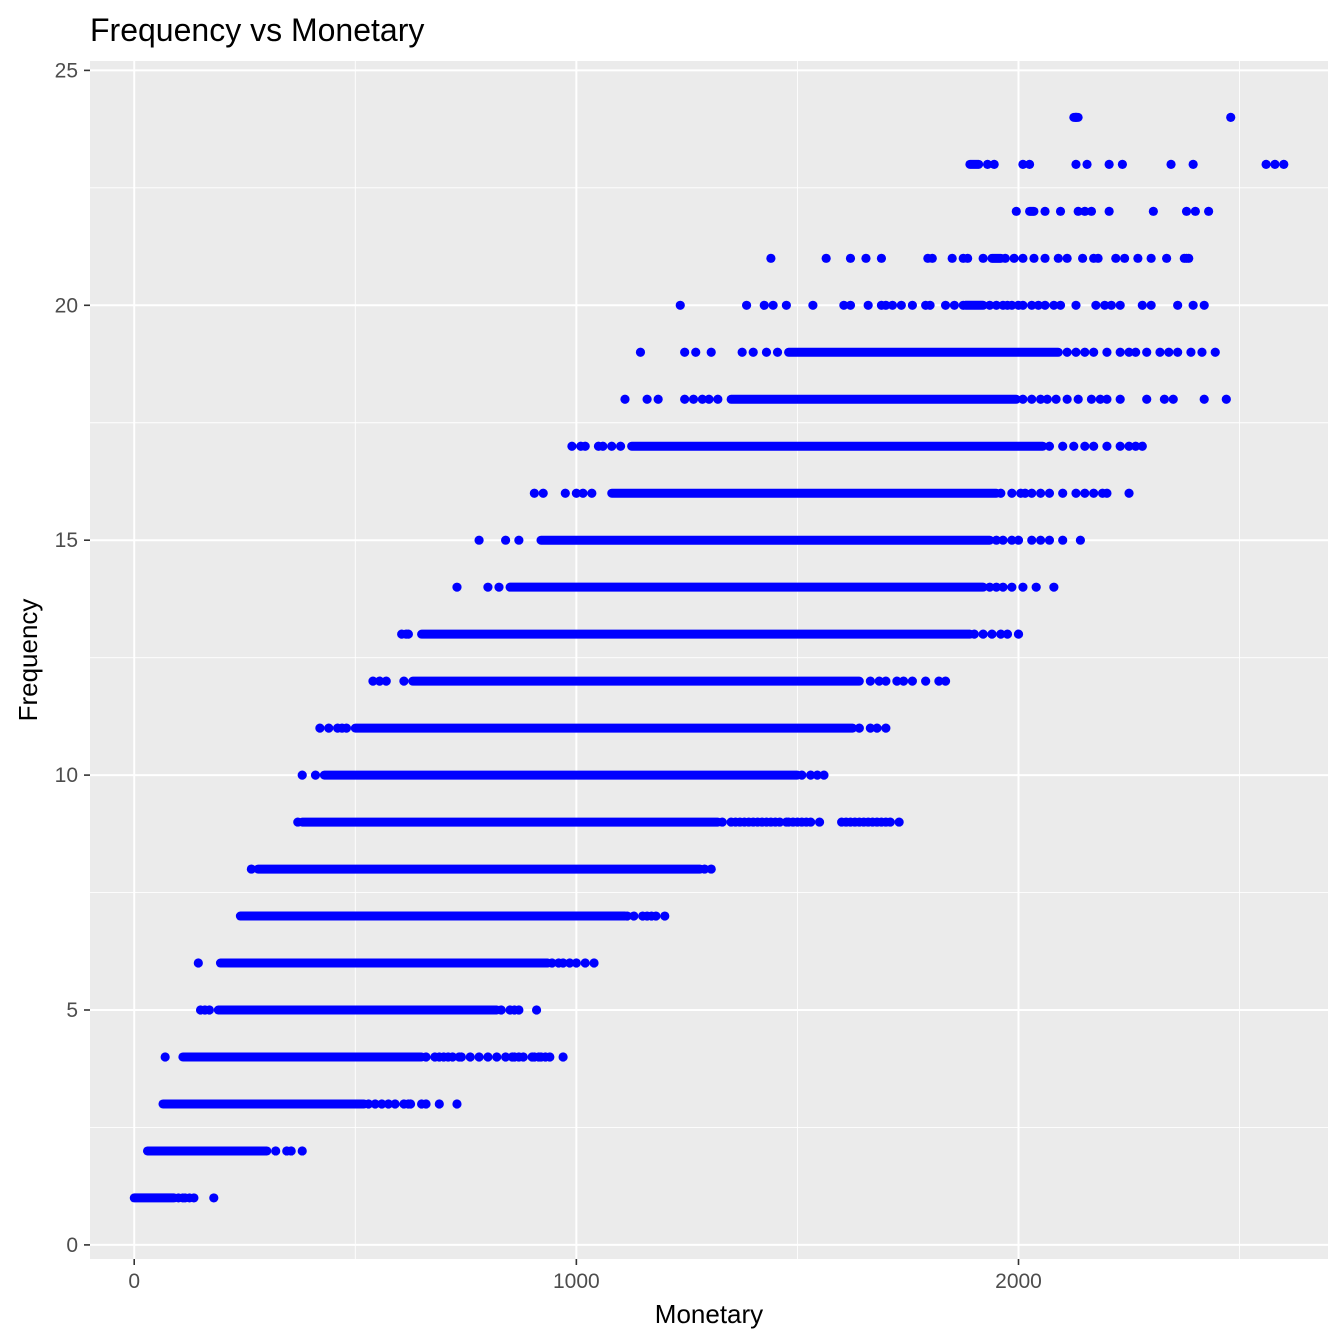 This screenshot has width=1344, height=1344. I want to click on y-axis-title: Frequency, so click(28, 660).